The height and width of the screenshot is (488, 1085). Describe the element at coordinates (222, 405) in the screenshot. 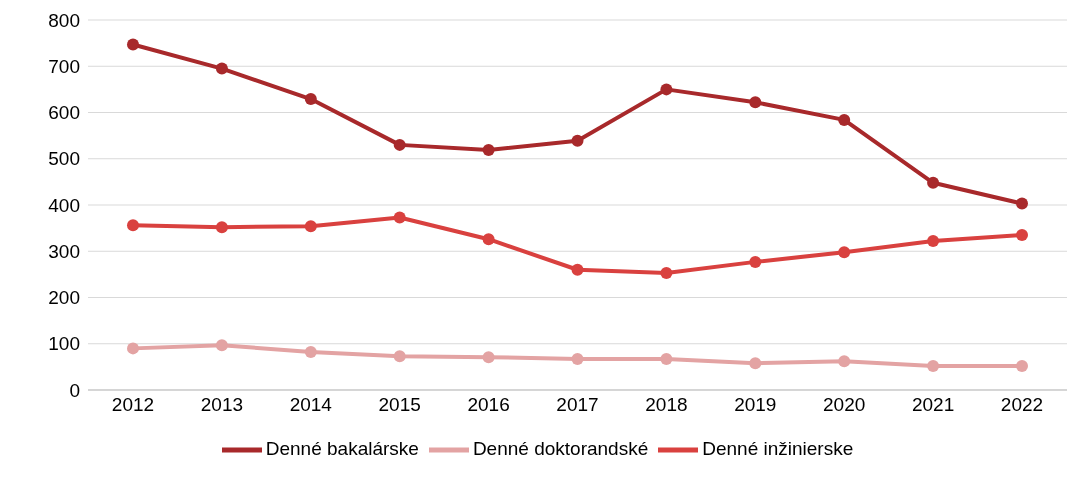

I see `x-tick-label: 2013` at that location.